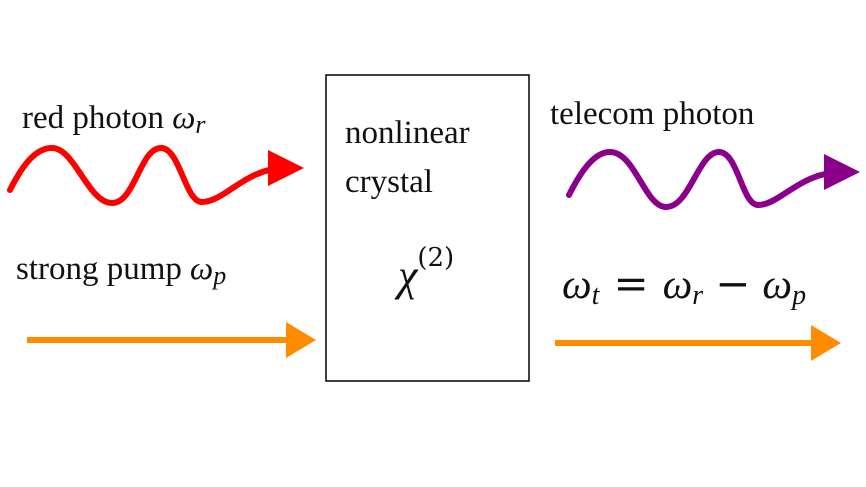 Image resolution: width=866 pixels, height=487 pixels. What do you see at coordinates (424, 271) in the screenshot?
I see `chi2-symbol: χ(2)` at bounding box center [424, 271].